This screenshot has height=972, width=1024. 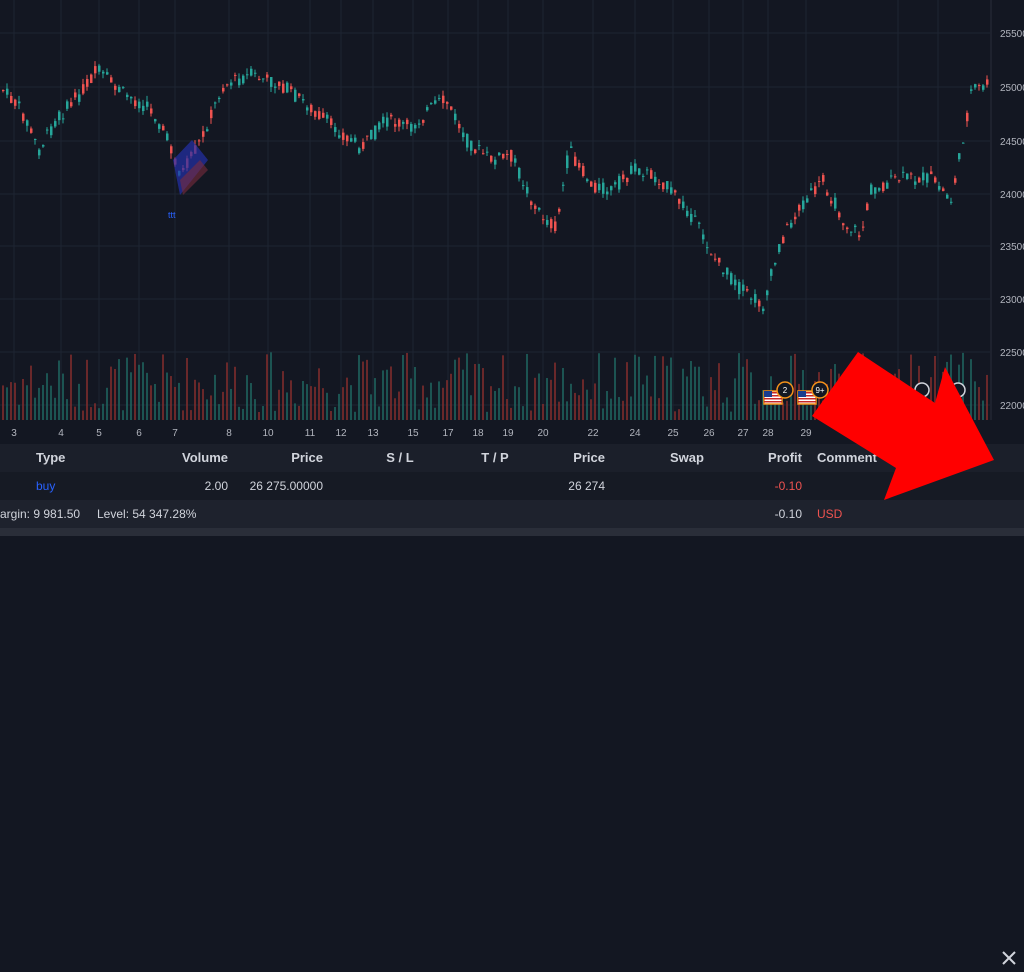 What do you see at coordinates (478, 433) in the screenshot?
I see `date-tick-label: 18` at bounding box center [478, 433].